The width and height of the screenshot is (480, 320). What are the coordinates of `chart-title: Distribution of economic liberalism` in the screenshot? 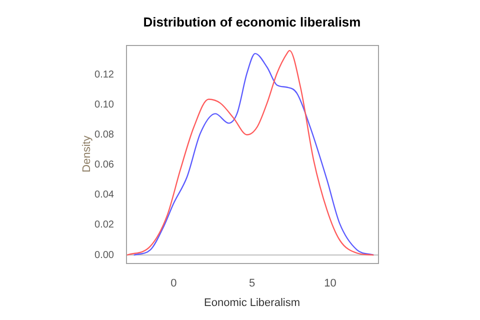 It's located at (252, 22).